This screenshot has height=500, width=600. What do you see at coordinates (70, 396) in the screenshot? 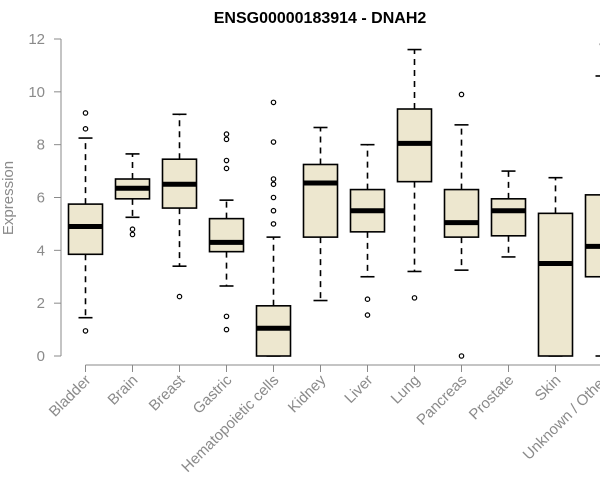
I see `x-tick-label: Bladder` at bounding box center [70, 396].